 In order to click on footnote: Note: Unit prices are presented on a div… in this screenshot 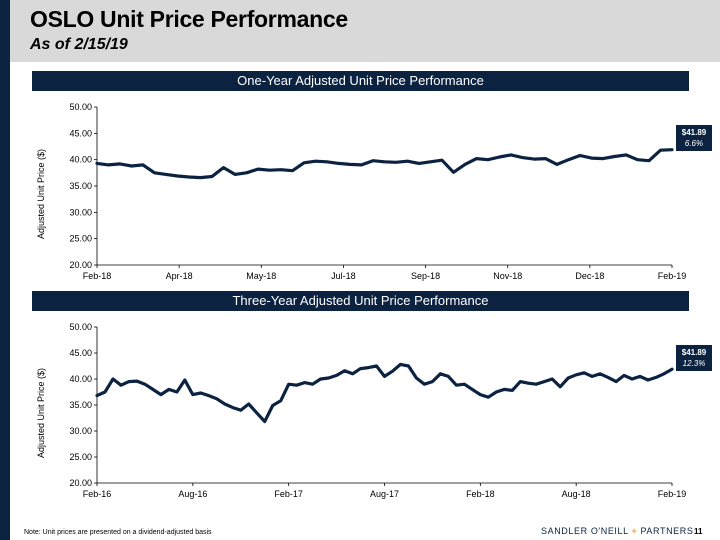, I will do `click(118, 532)`.